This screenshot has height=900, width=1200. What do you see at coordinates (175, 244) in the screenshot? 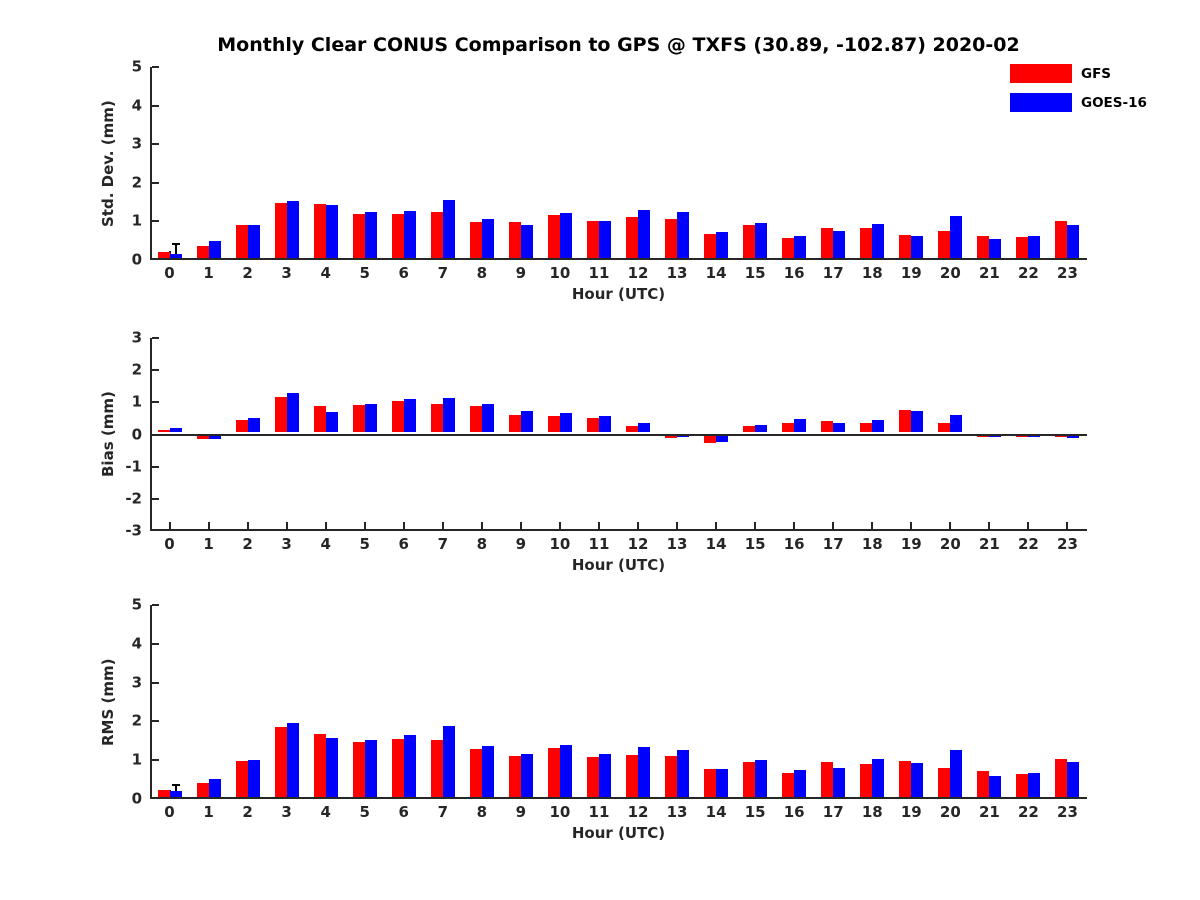
I see `error-whisker-cap` at bounding box center [175, 244].